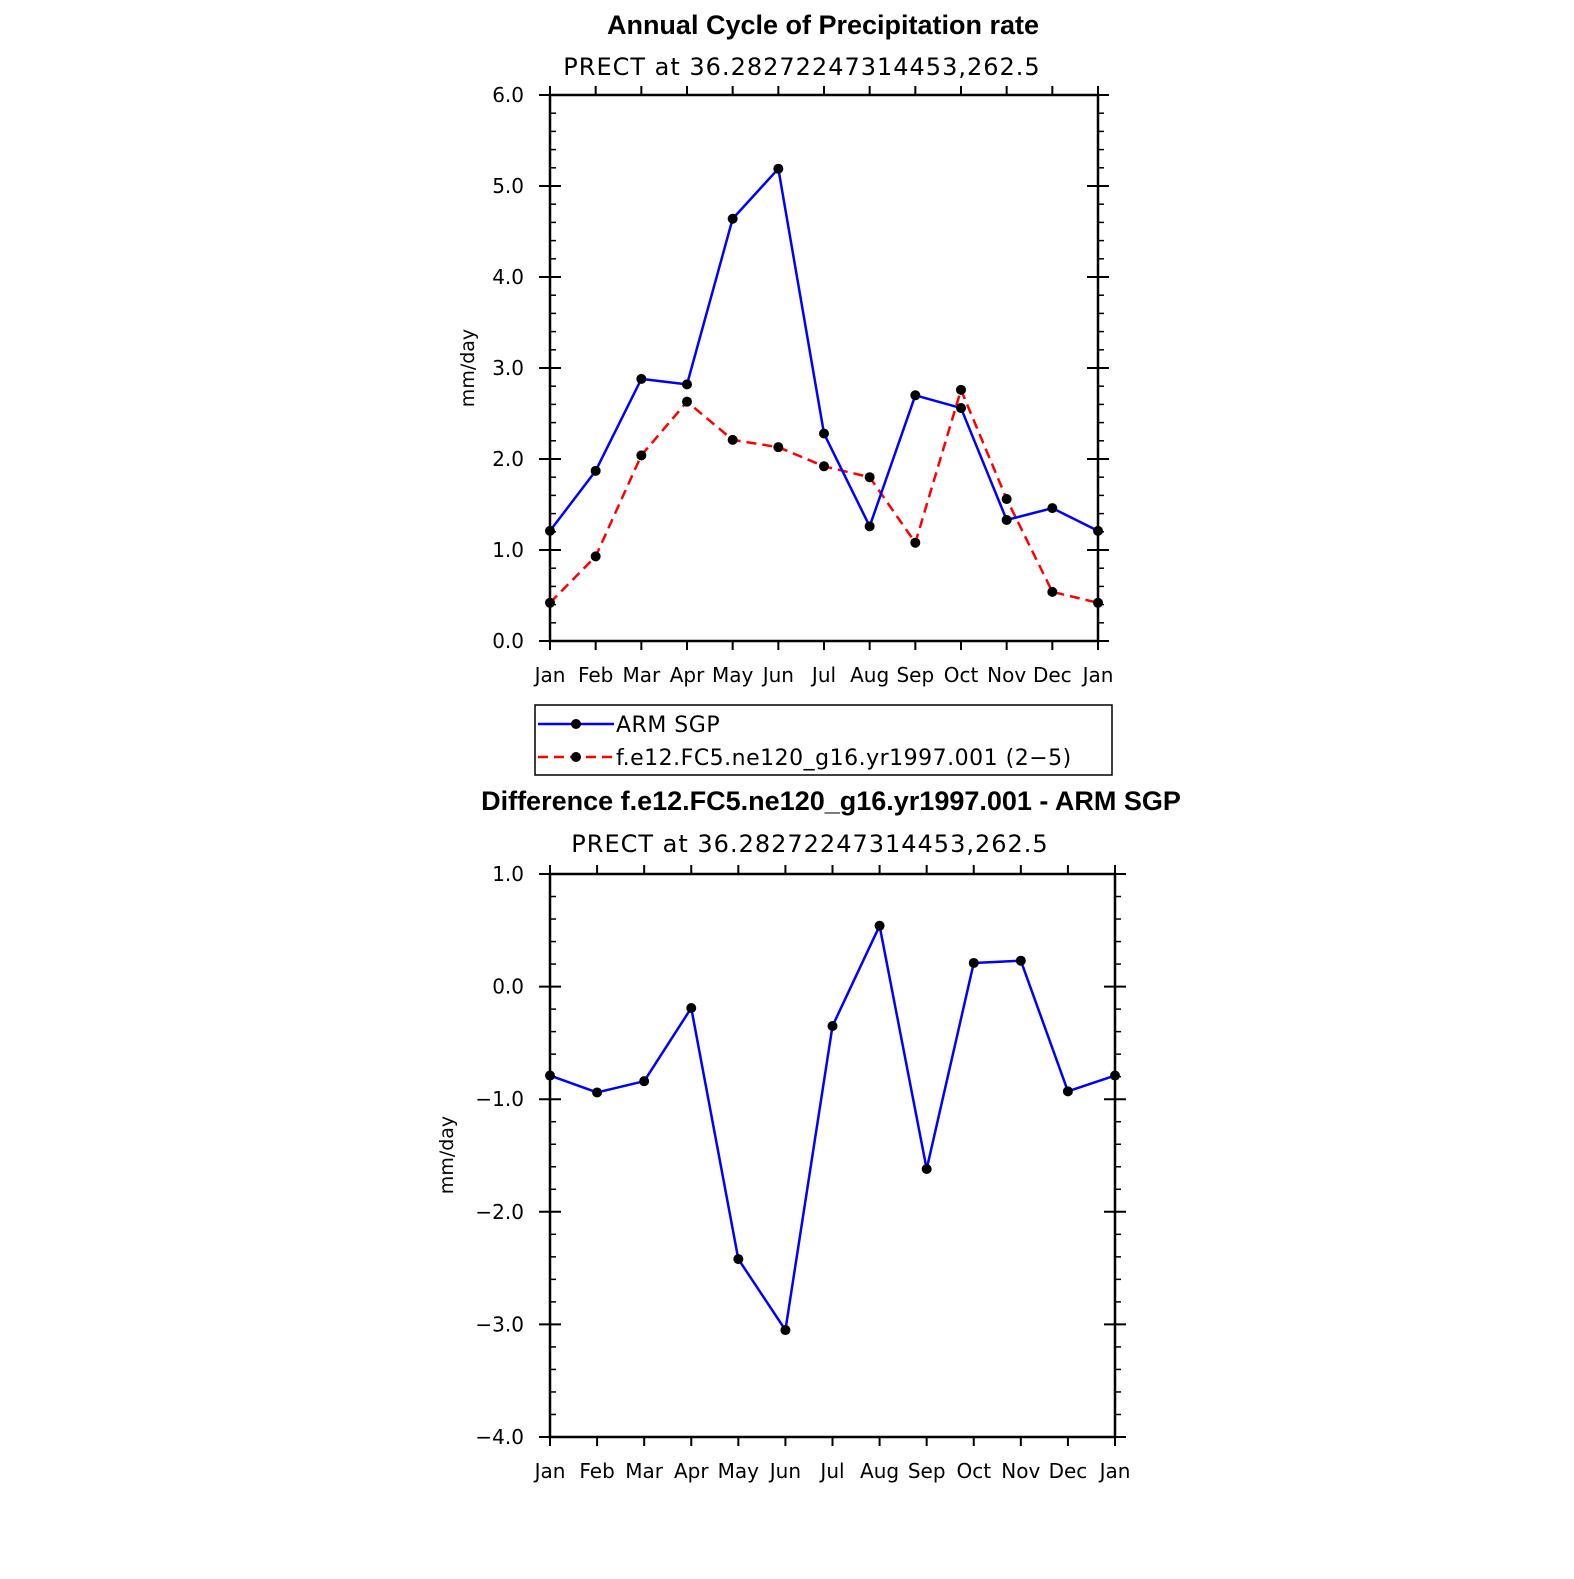  What do you see at coordinates (508, 368) in the screenshot?
I see `y-tick-label: 3.0` at bounding box center [508, 368].